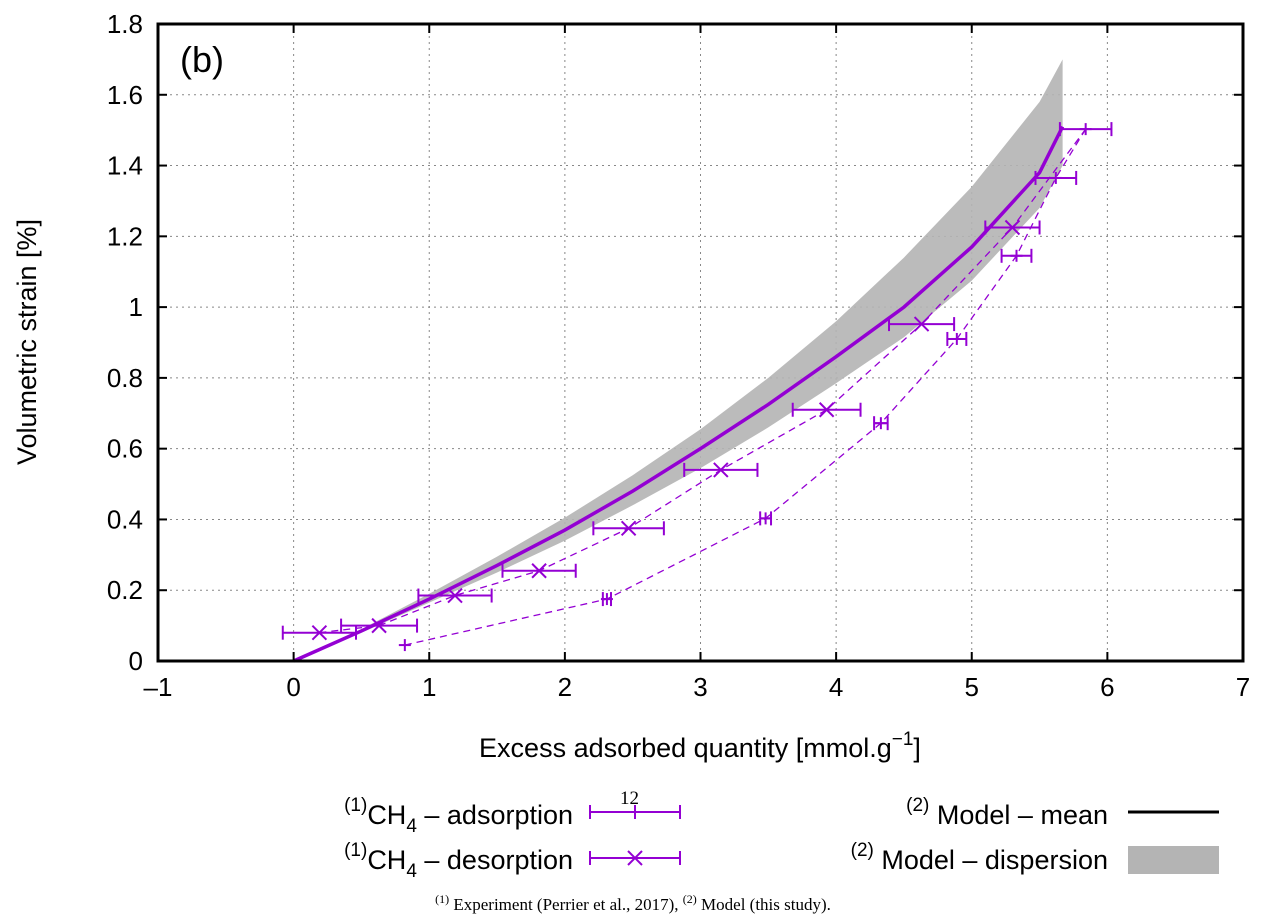 The width and height of the screenshot is (1266, 919). What do you see at coordinates (136, 307) in the screenshot?
I see `y-tick-label: 1` at bounding box center [136, 307].